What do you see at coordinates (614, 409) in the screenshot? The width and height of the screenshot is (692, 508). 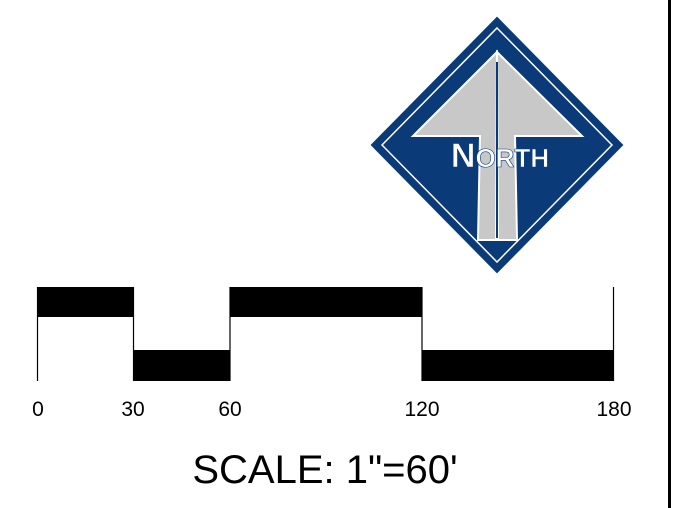 I see `scale-tick-label-180: 180` at bounding box center [614, 409].